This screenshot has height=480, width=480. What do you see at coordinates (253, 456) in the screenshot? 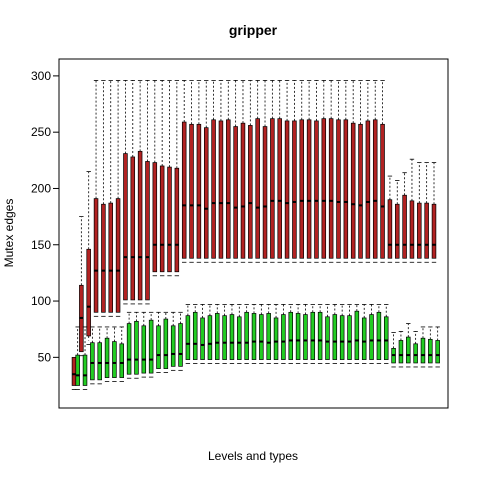
I see `x-axis-label: Levels and types` at bounding box center [253, 456].